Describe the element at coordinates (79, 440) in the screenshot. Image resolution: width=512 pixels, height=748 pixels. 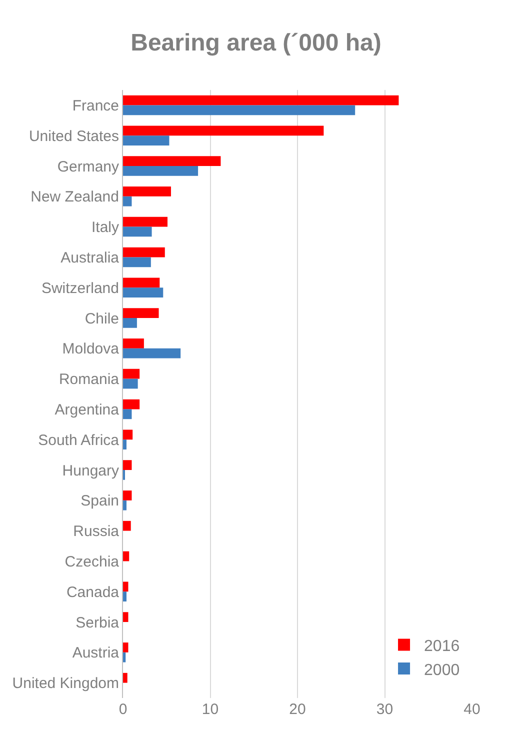
I see `y-tick-label: South Africa` at that location.